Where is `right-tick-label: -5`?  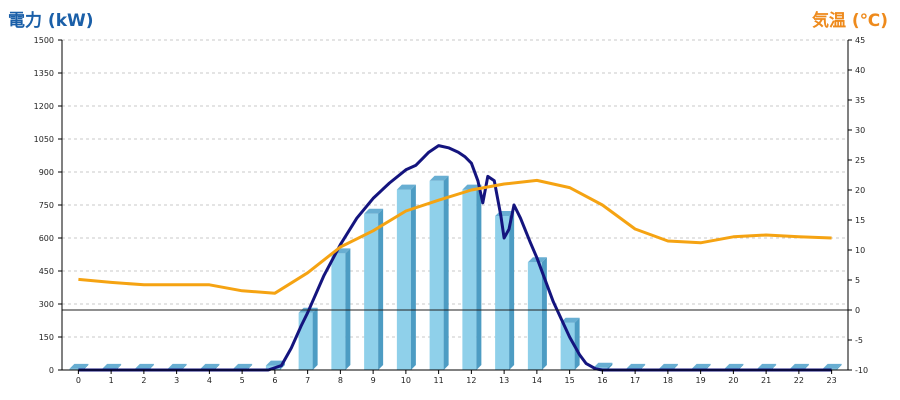 right-tick-label: -5 is located at coordinates (859, 340).